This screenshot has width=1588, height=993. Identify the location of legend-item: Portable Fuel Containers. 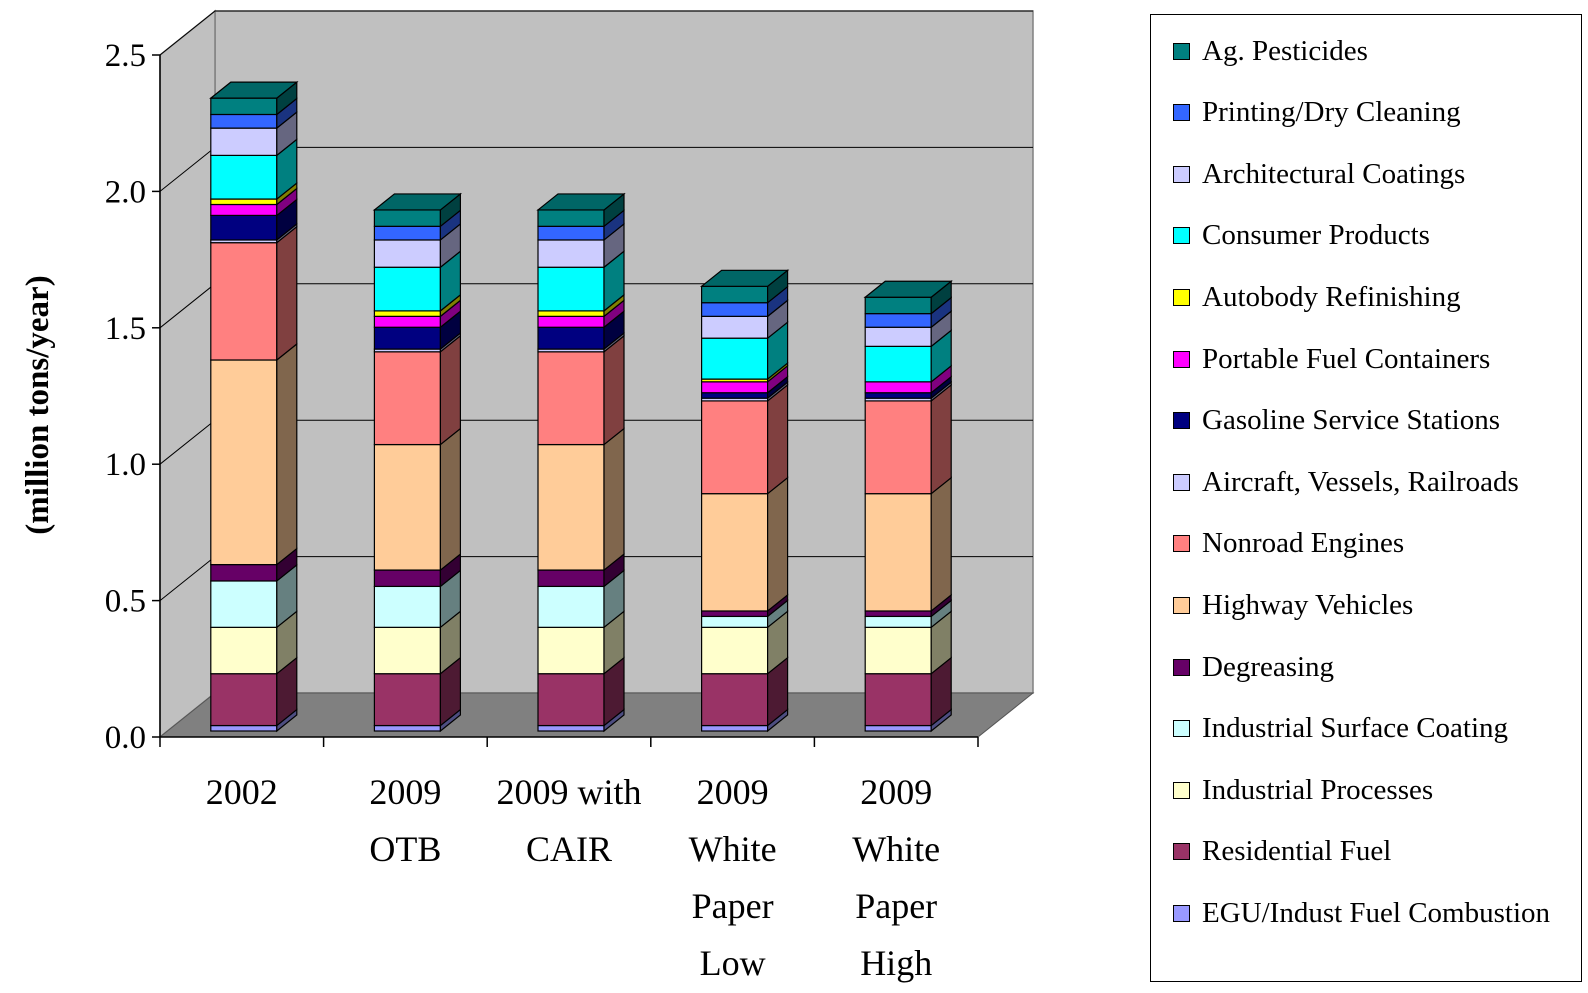
(1331, 359).